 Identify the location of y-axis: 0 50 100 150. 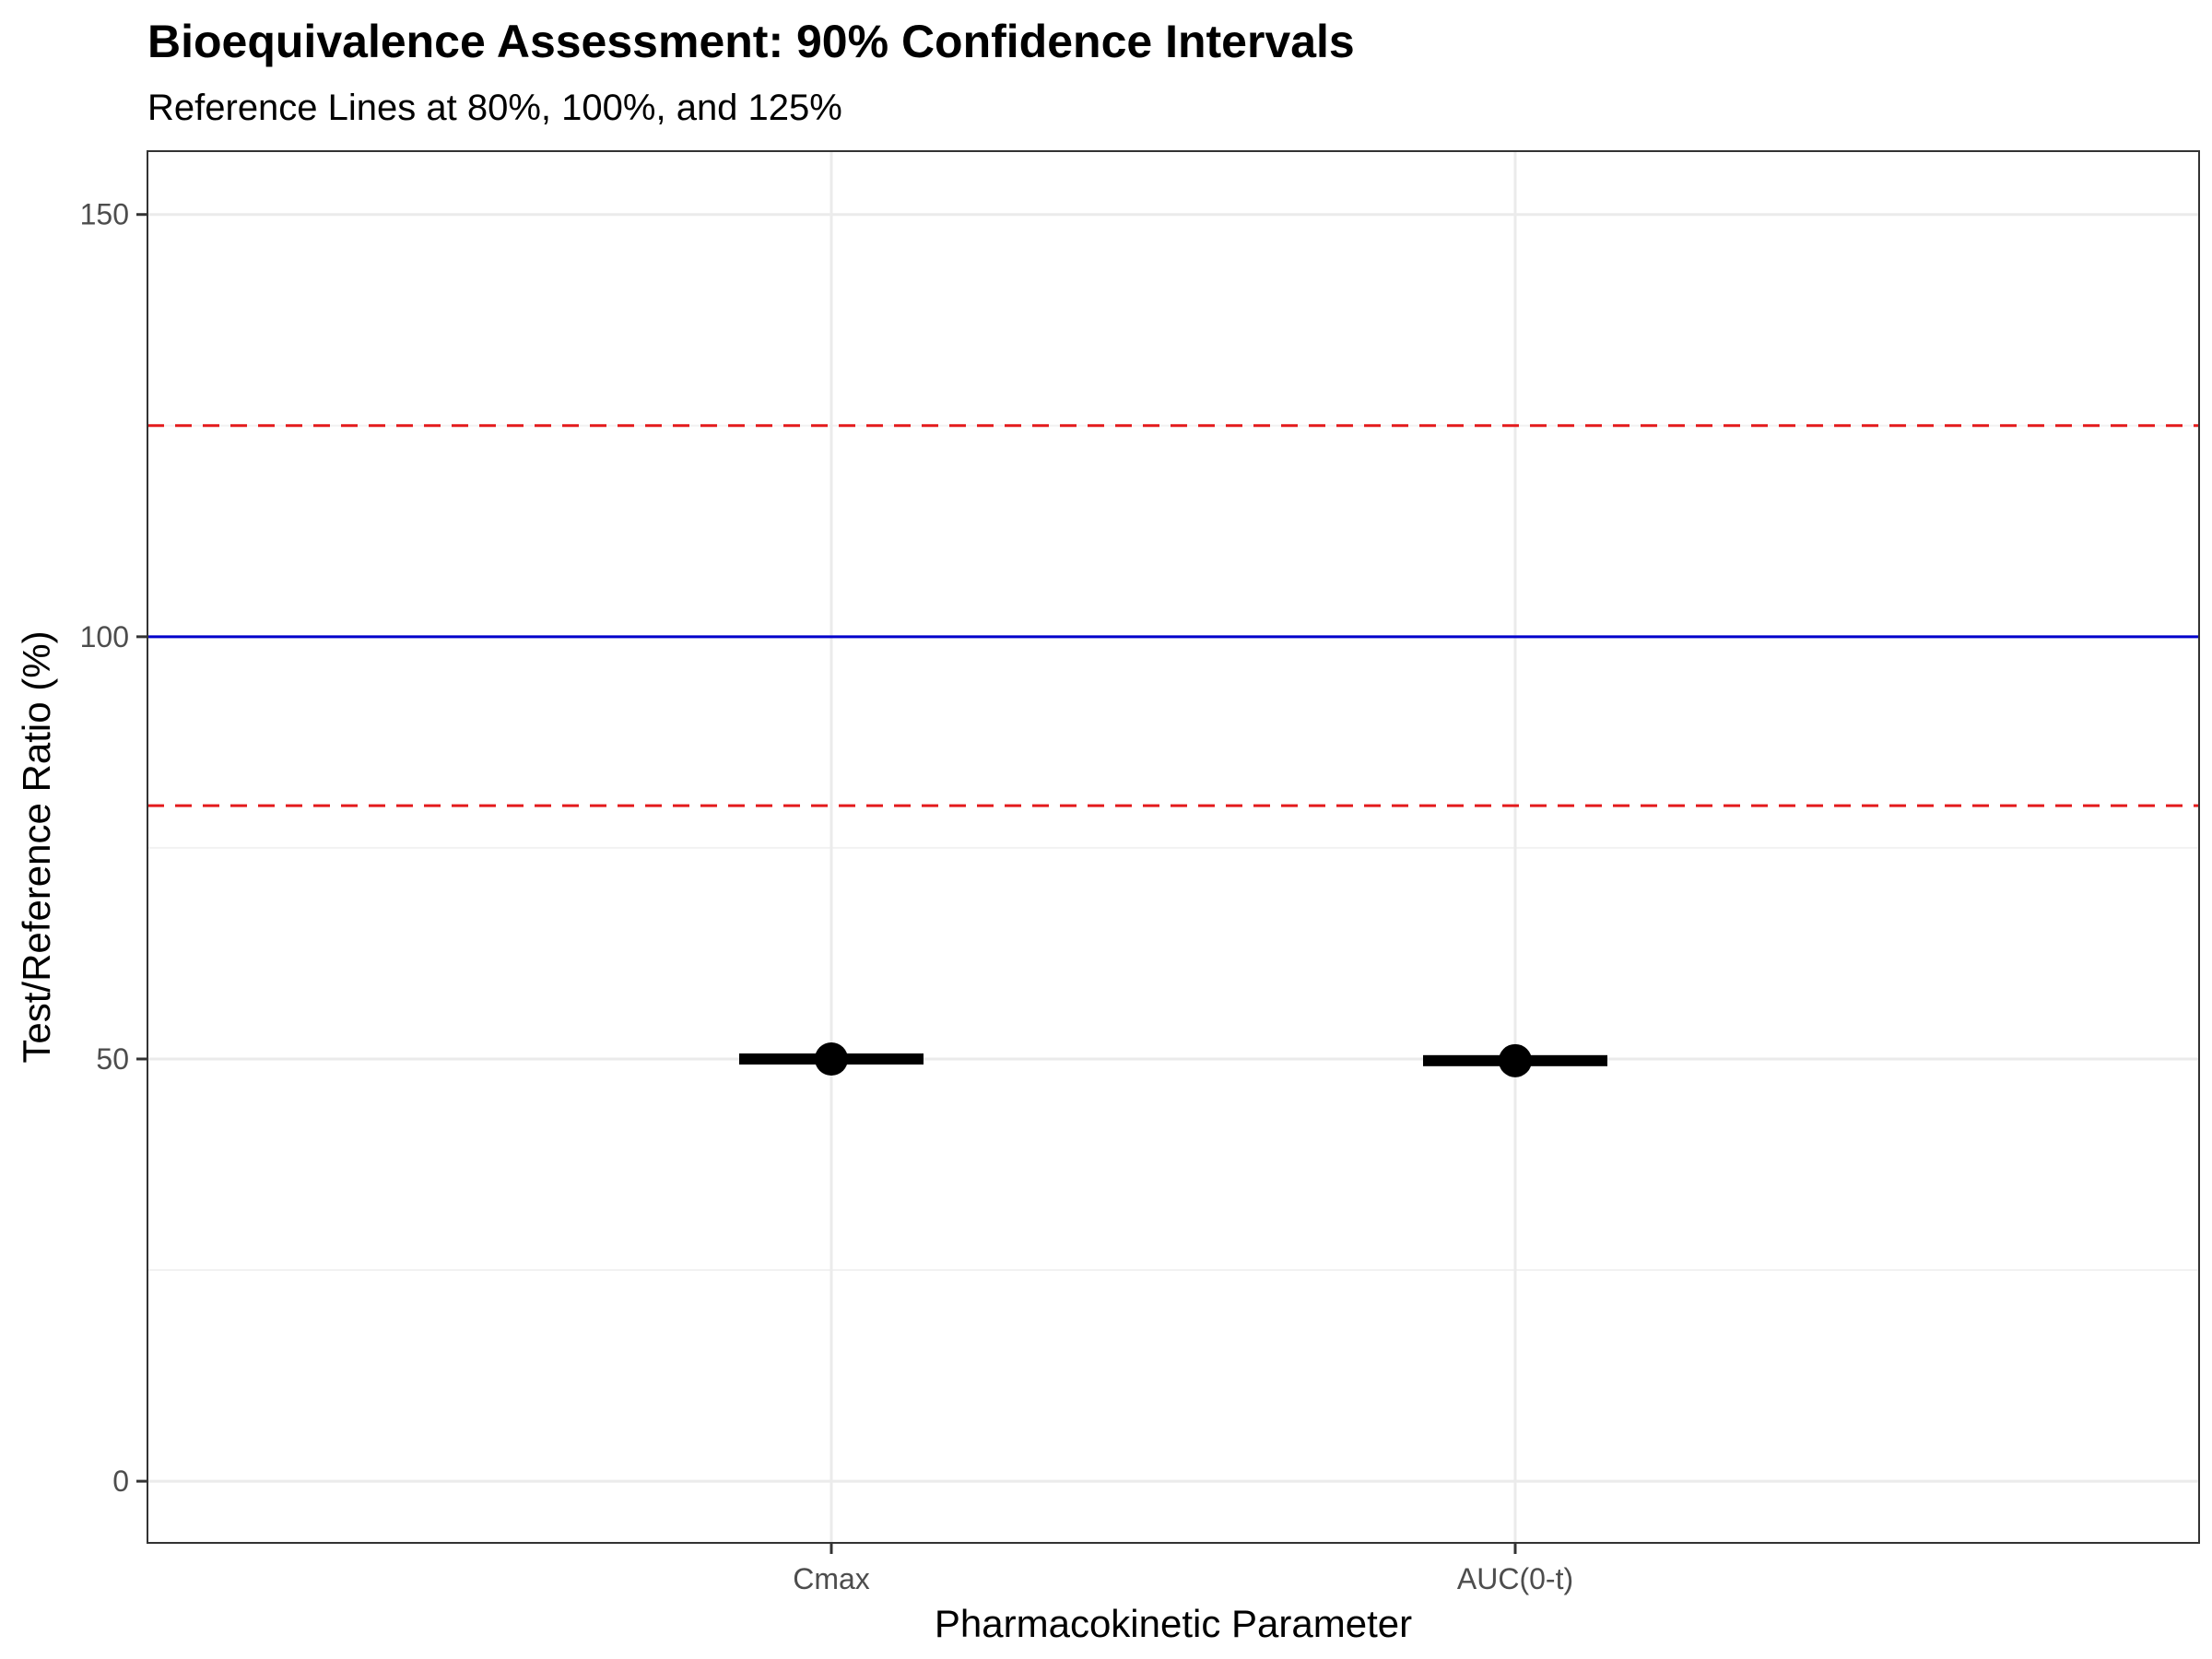
(113, 848).